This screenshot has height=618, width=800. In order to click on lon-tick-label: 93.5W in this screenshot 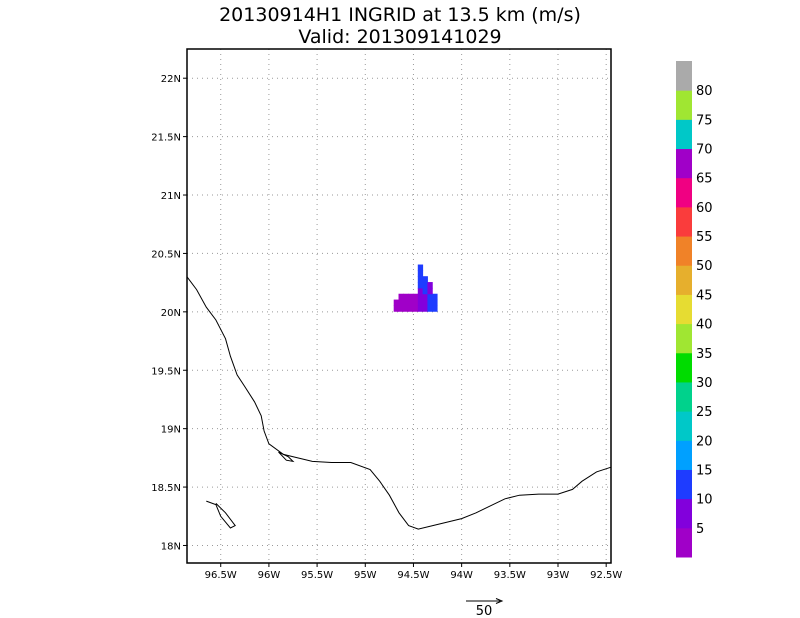, I will do `click(510, 575)`.